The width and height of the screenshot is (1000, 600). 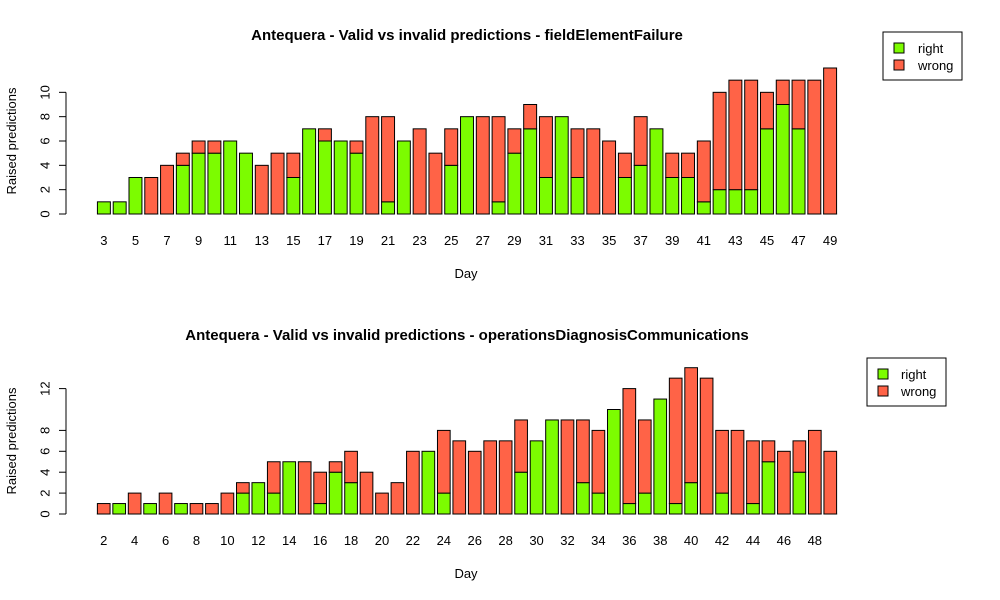 I want to click on x-tick-label: 11, so click(x=230, y=240).